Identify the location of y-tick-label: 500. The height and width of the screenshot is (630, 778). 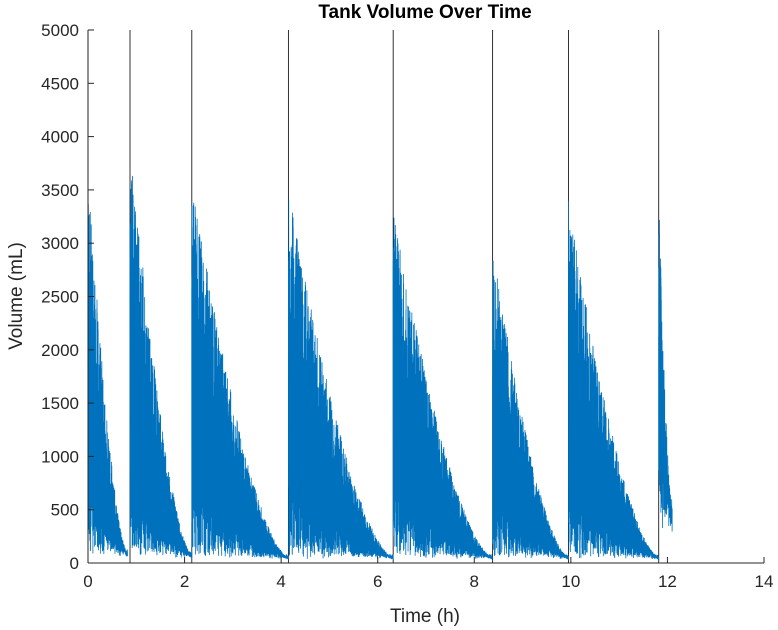
(65, 510).